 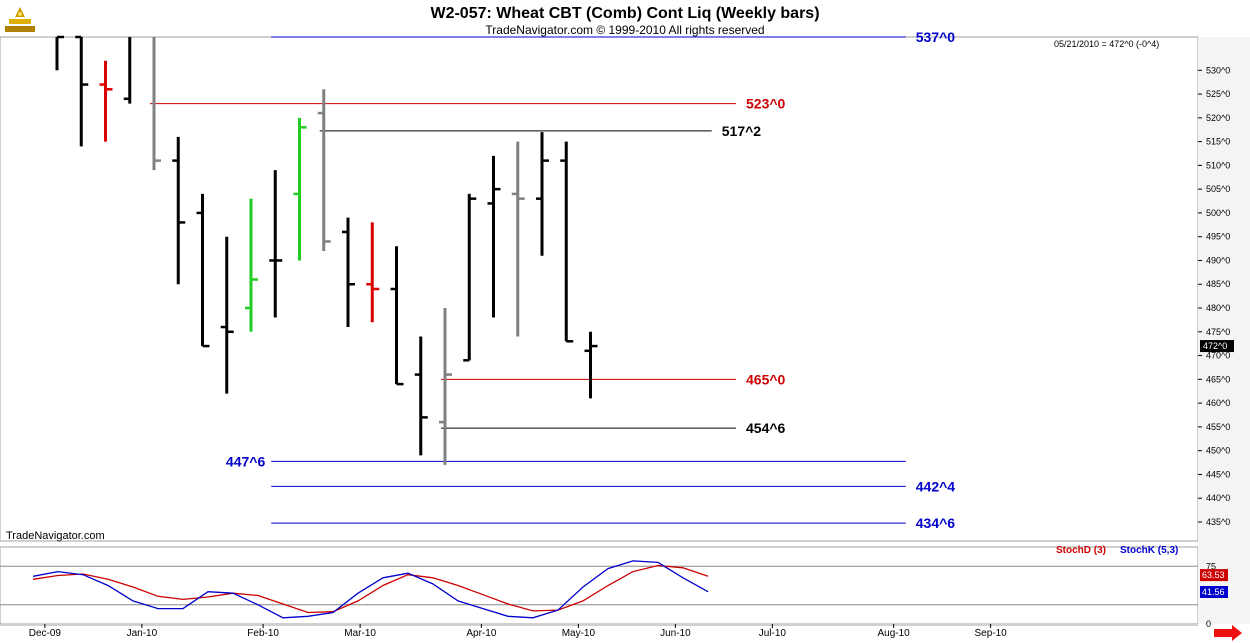 What do you see at coordinates (45, 633) in the screenshot?
I see `x-tick-label: Dec-09` at bounding box center [45, 633].